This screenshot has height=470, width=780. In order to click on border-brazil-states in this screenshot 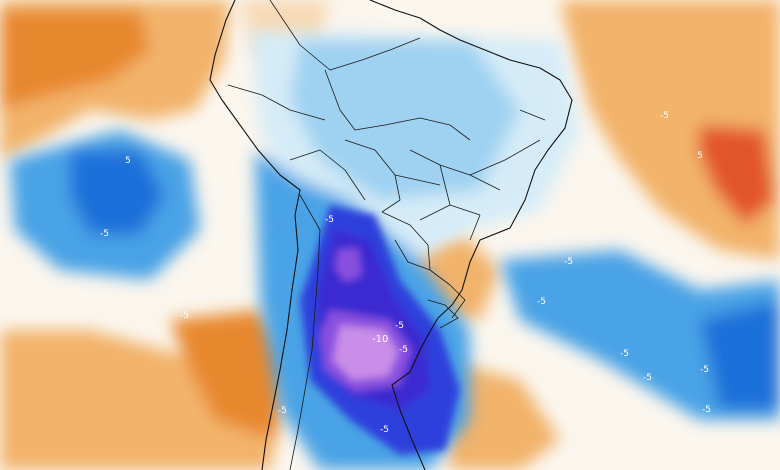, I will do `click(470, 175)`.